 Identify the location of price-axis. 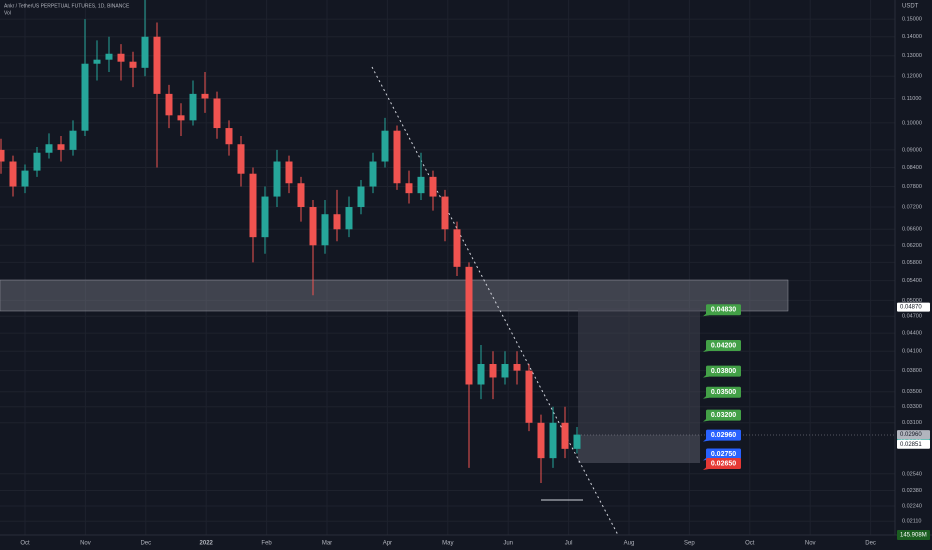
(913, 275).